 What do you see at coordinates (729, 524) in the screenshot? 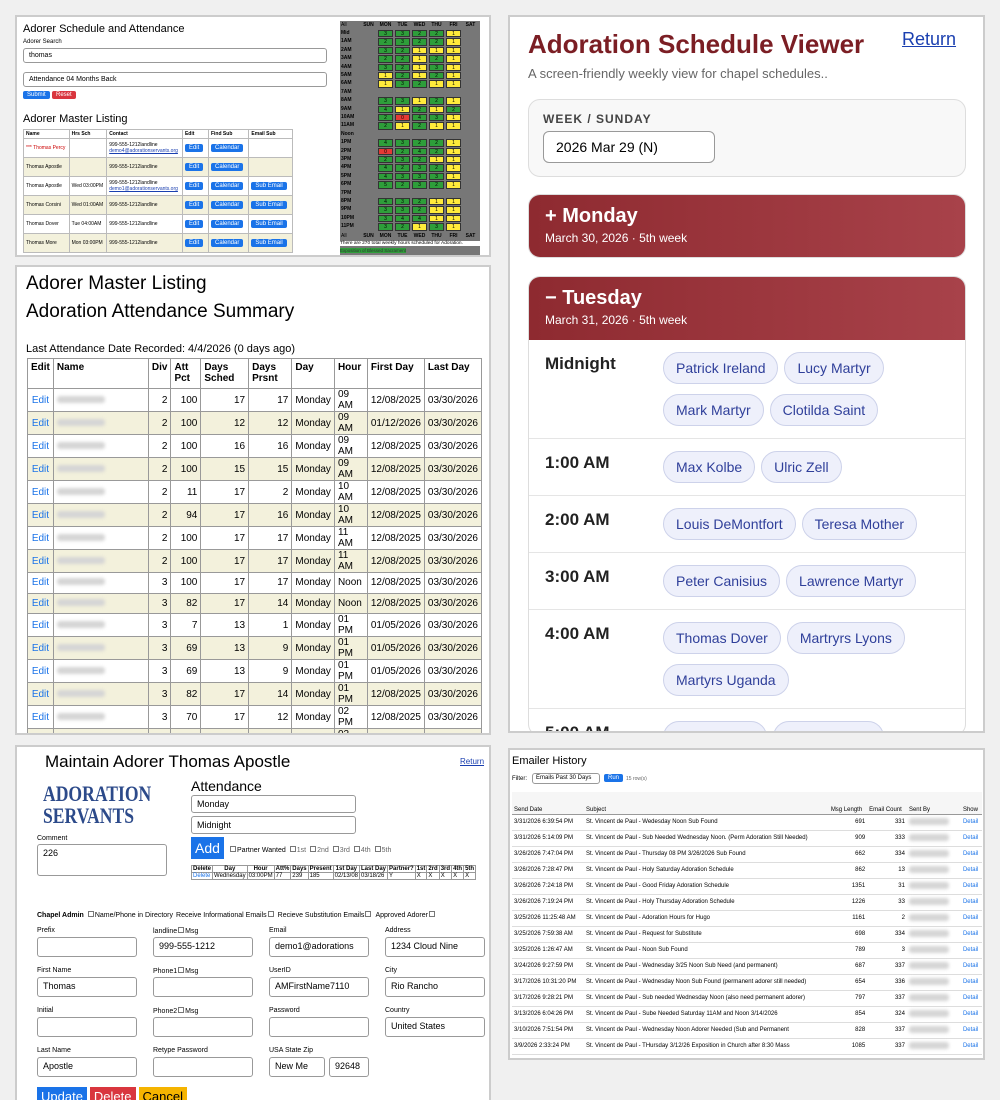
I see `adorer-chip: Louis DeMontfort` at bounding box center [729, 524].